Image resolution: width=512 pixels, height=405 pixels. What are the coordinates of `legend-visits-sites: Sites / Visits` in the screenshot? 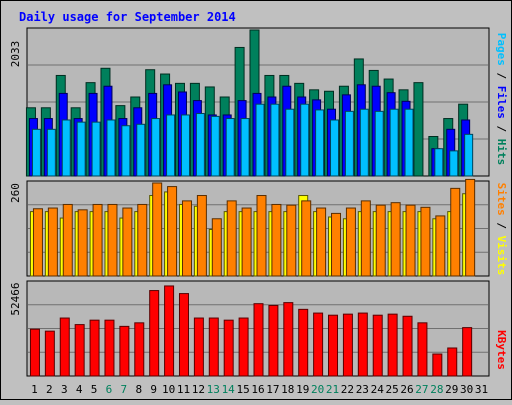 It's located at (501, 229).